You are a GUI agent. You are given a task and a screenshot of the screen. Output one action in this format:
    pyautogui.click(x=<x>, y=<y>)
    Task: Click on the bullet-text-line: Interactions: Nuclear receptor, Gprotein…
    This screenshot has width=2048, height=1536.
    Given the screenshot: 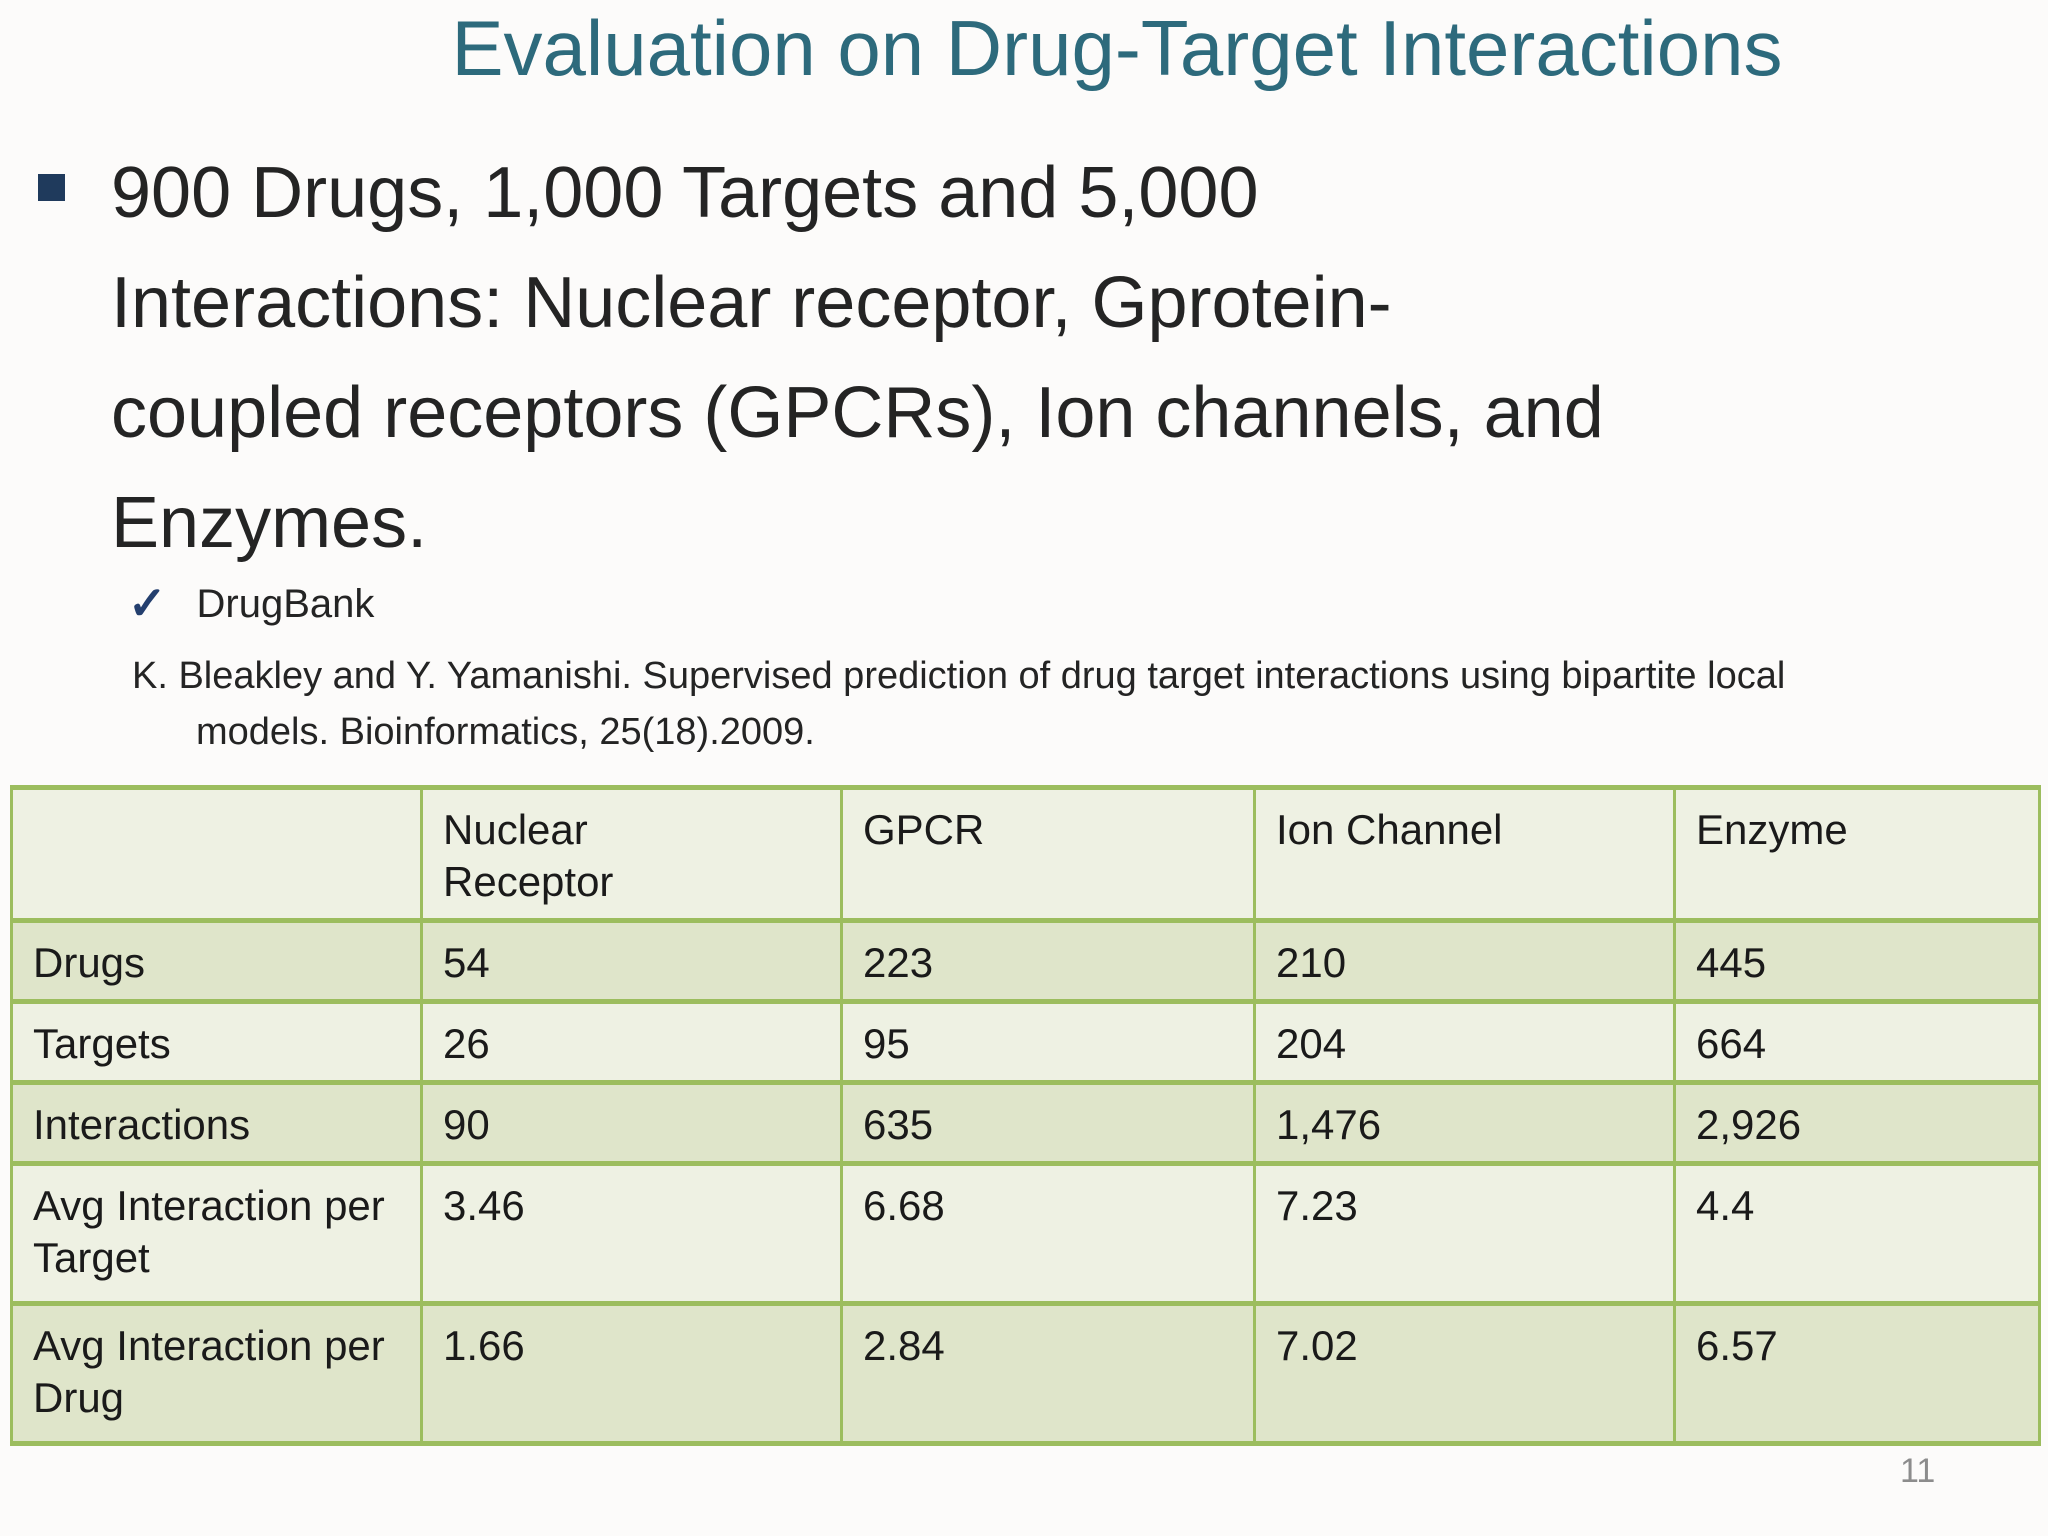 What is the action you would take?
    pyautogui.click(x=751, y=303)
    